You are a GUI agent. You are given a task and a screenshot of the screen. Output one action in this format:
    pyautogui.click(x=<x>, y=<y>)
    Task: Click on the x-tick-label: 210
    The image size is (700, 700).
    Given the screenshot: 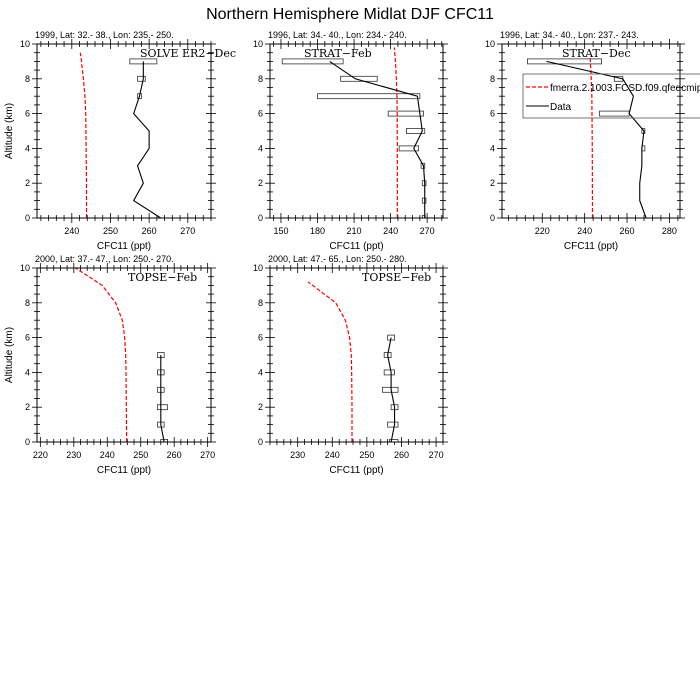 What is the action you would take?
    pyautogui.click(x=354, y=231)
    